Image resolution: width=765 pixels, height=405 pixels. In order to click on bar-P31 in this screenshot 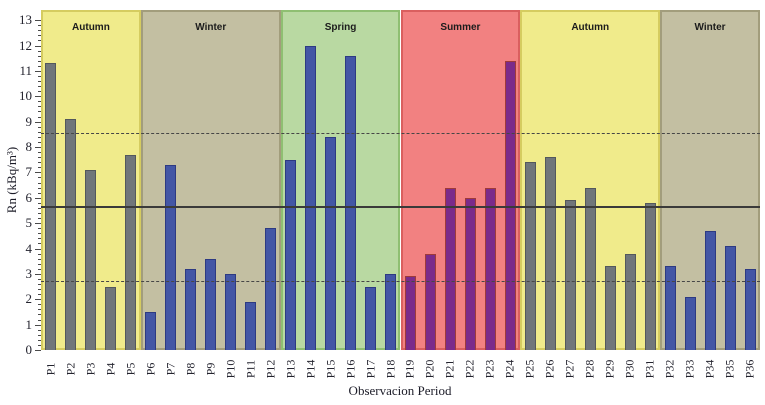, I will do `click(650, 276)`.